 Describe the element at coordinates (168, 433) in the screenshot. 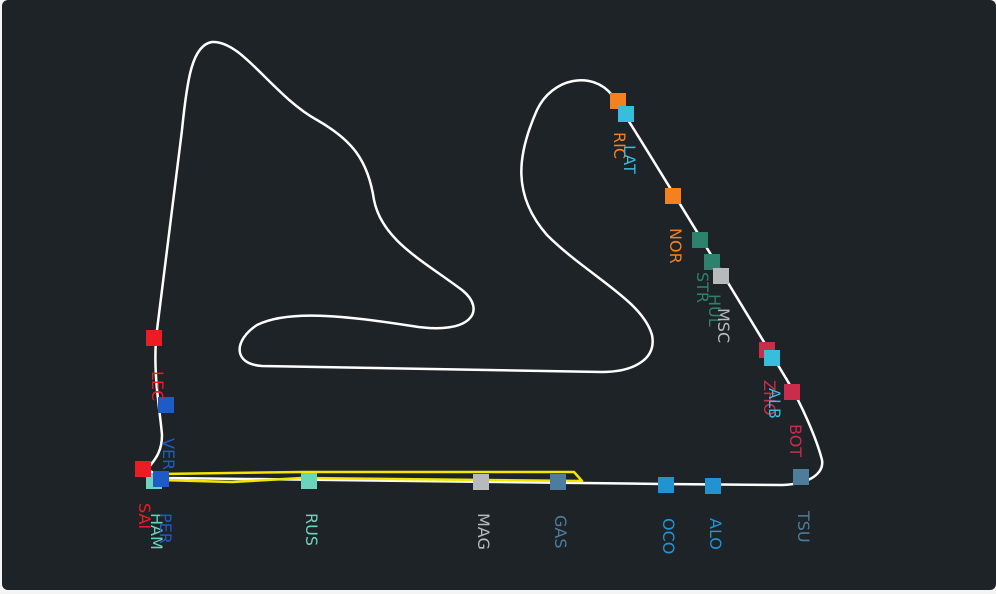

I see `driver-ver: VER` at that location.